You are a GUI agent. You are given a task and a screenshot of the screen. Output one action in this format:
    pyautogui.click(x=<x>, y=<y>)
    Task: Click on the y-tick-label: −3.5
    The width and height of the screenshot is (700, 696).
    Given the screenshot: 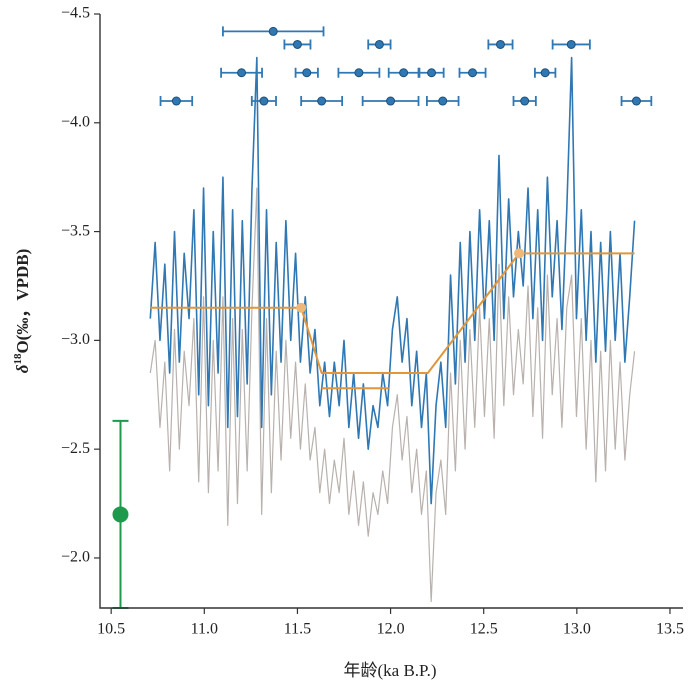 What is the action you would take?
    pyautogui.click(x=75, y=230)
    